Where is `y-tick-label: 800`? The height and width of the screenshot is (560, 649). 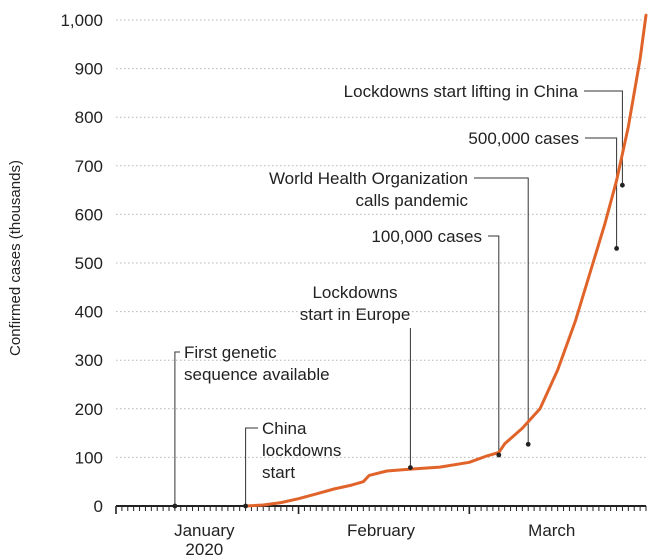
y-tick-label: 800 is located at coordinates (89, 117).